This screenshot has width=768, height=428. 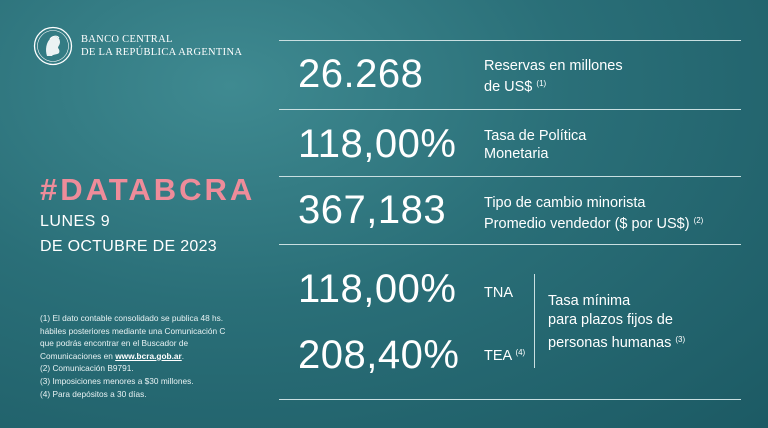 What do you see at coordinates (183, 355) in the screenshot?
I see `footnote-1-suffix: .` at bounding box center [183, 355].